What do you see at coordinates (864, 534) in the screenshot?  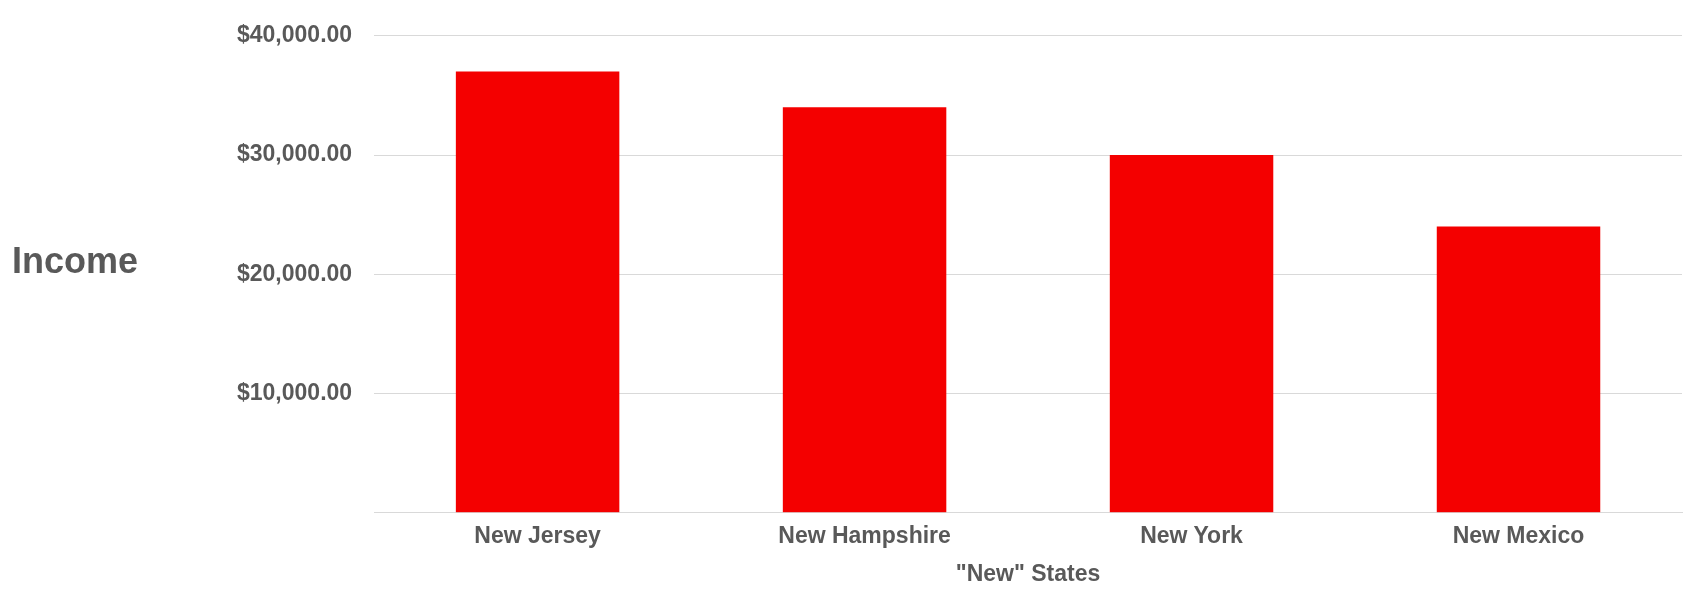 I see `x-tick-label: New Hampshire` at bounding box center [864, 534].